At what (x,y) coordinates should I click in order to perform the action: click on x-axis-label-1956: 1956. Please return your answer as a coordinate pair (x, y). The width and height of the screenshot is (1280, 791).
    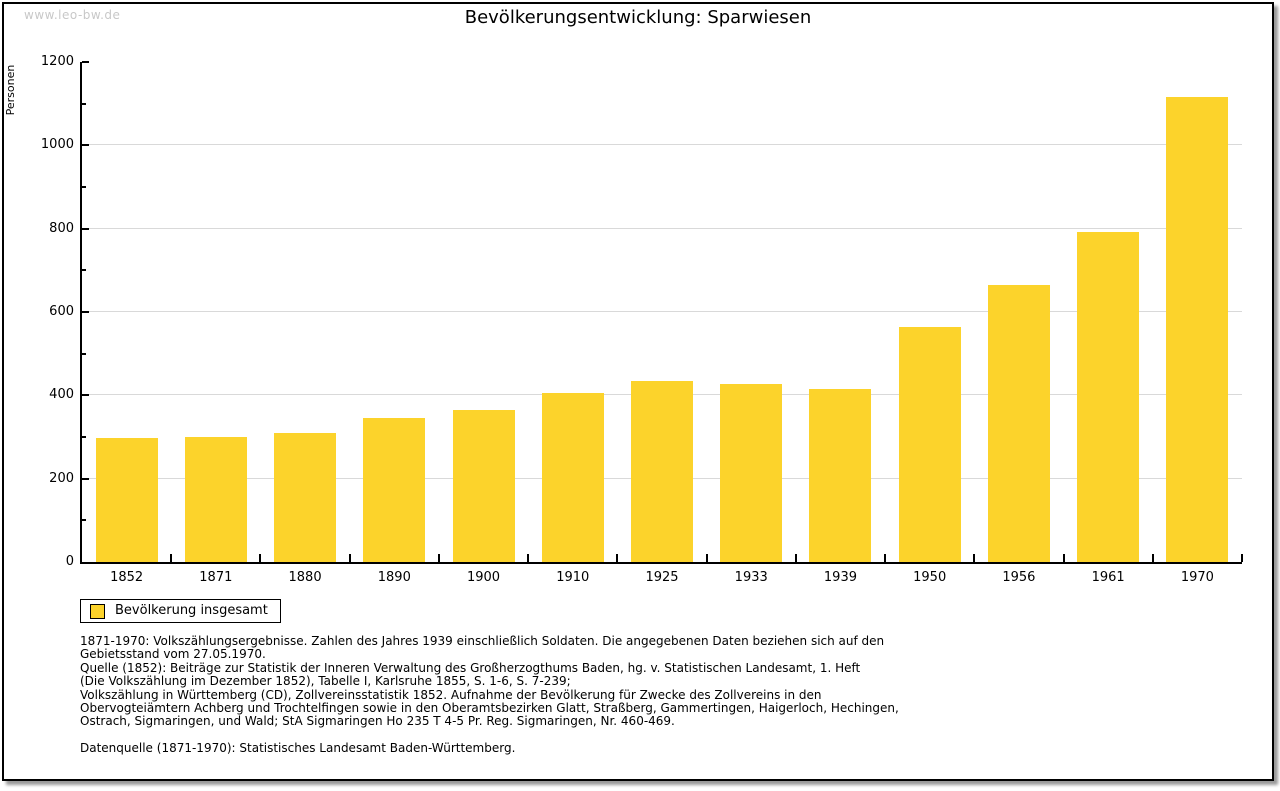
    Looking at the image, I should click on (1019, 577).